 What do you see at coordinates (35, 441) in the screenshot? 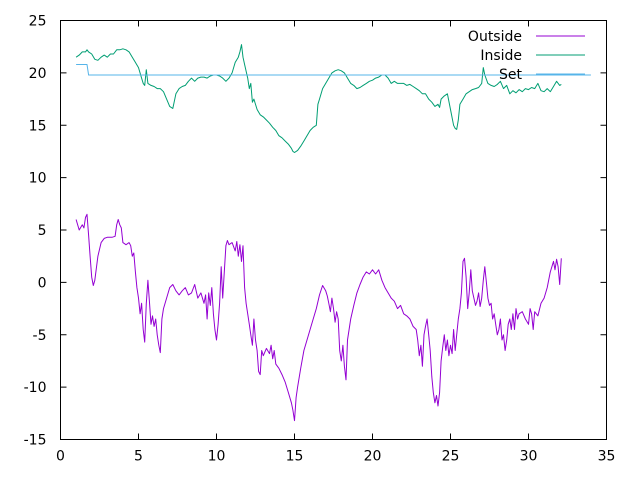
I see `y-tick-label: -15` at bounding box center [35, 441].